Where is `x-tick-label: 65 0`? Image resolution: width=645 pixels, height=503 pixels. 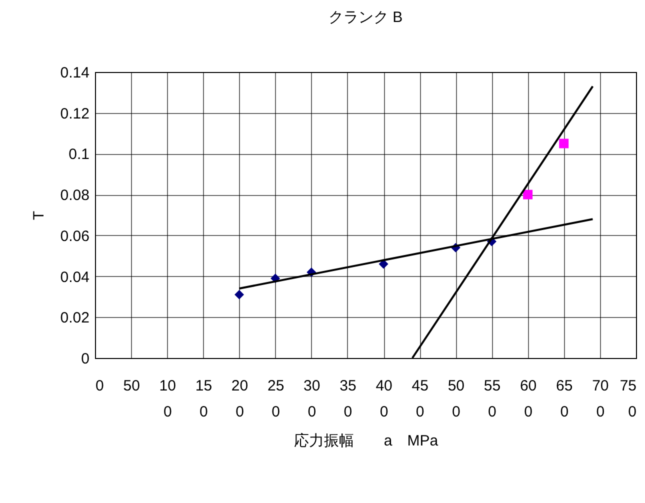
x-tick-label: 65 0 is located at coordinates (564, 399).